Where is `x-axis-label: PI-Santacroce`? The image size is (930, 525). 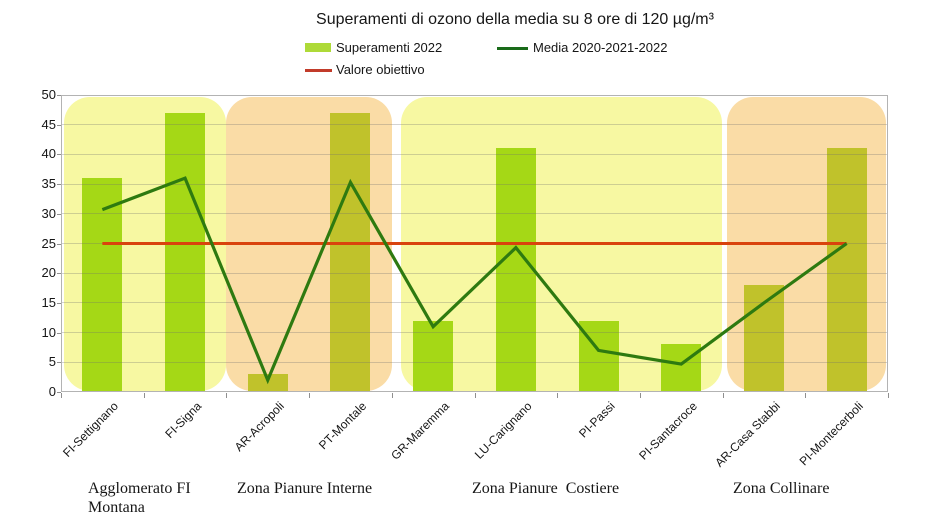
x-axis-label: PI-Santacroce is located at coordinates (668, 431).